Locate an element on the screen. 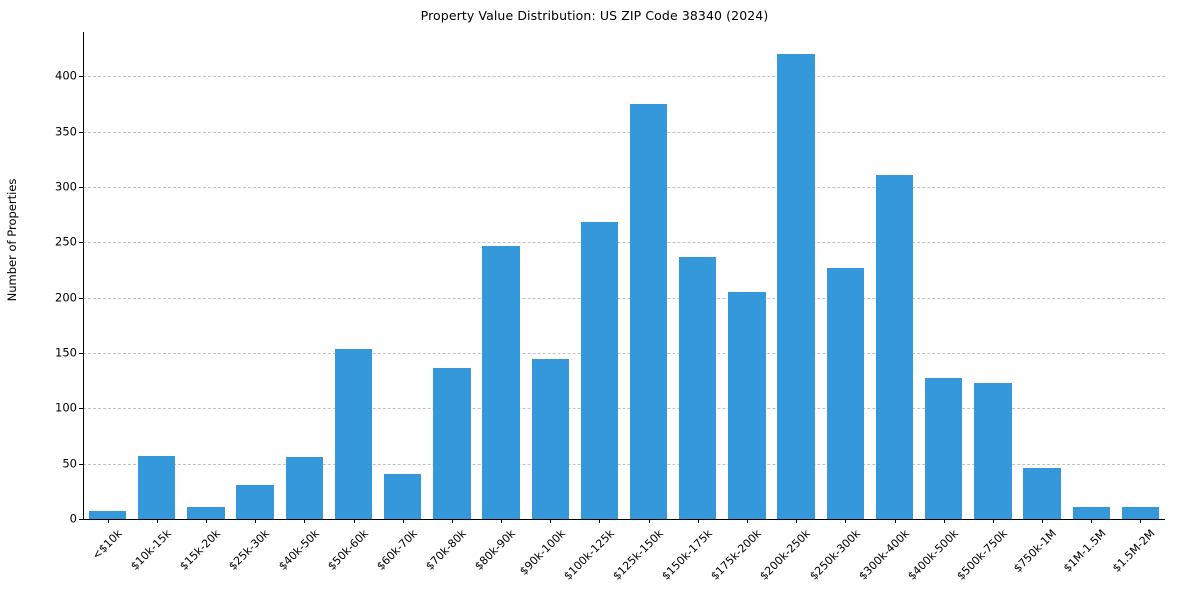 The height and width of the screenshot is (590, 1189). x-tick-label: $175k-200k is located at coordinates (736, 555).